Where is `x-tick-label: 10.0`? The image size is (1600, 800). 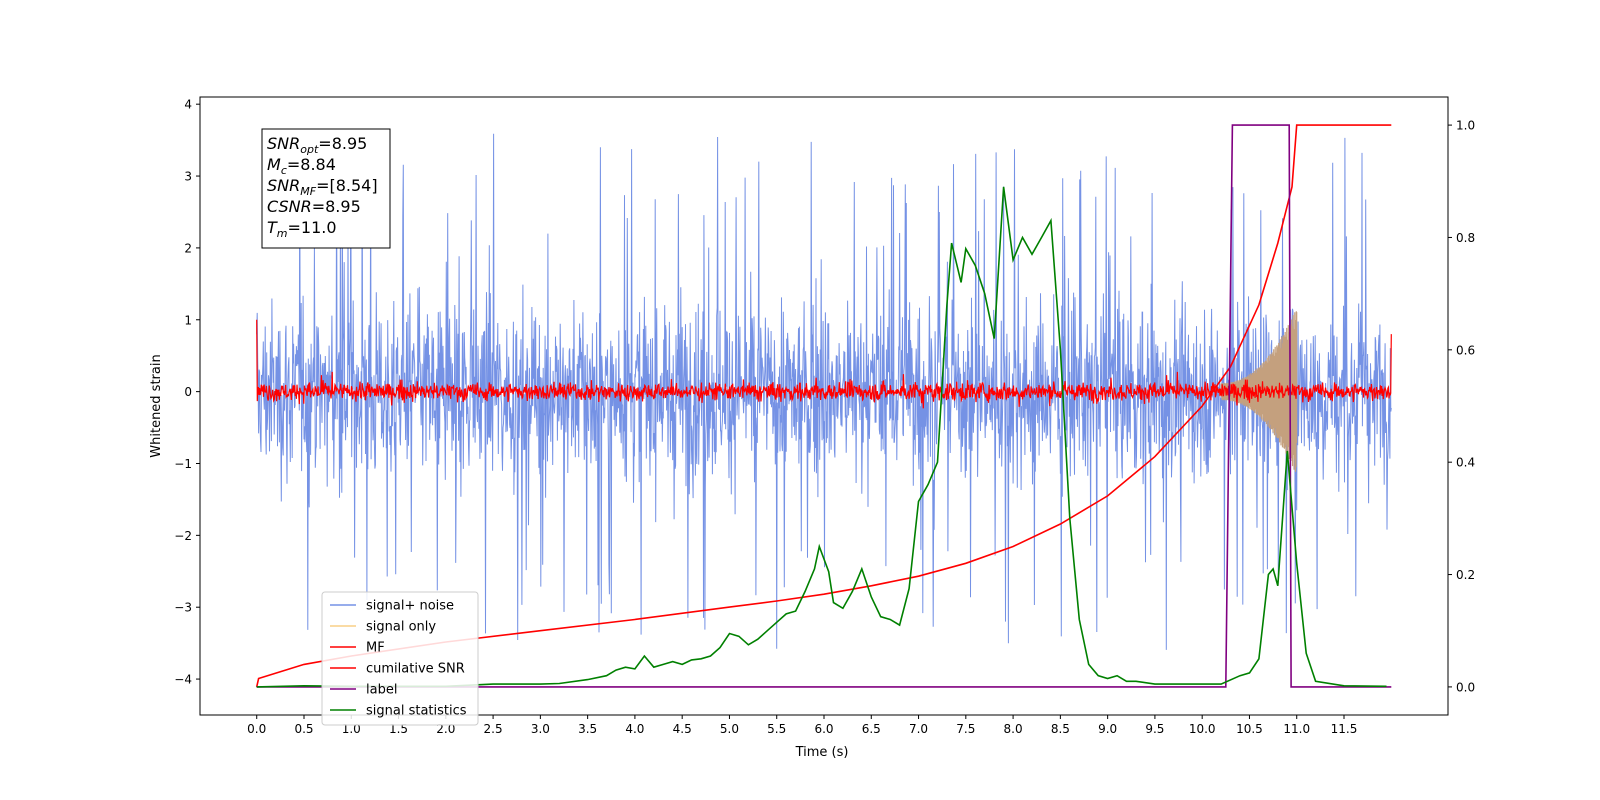
x-tick-label: 10.0 is located at coordinates (1202, 729).